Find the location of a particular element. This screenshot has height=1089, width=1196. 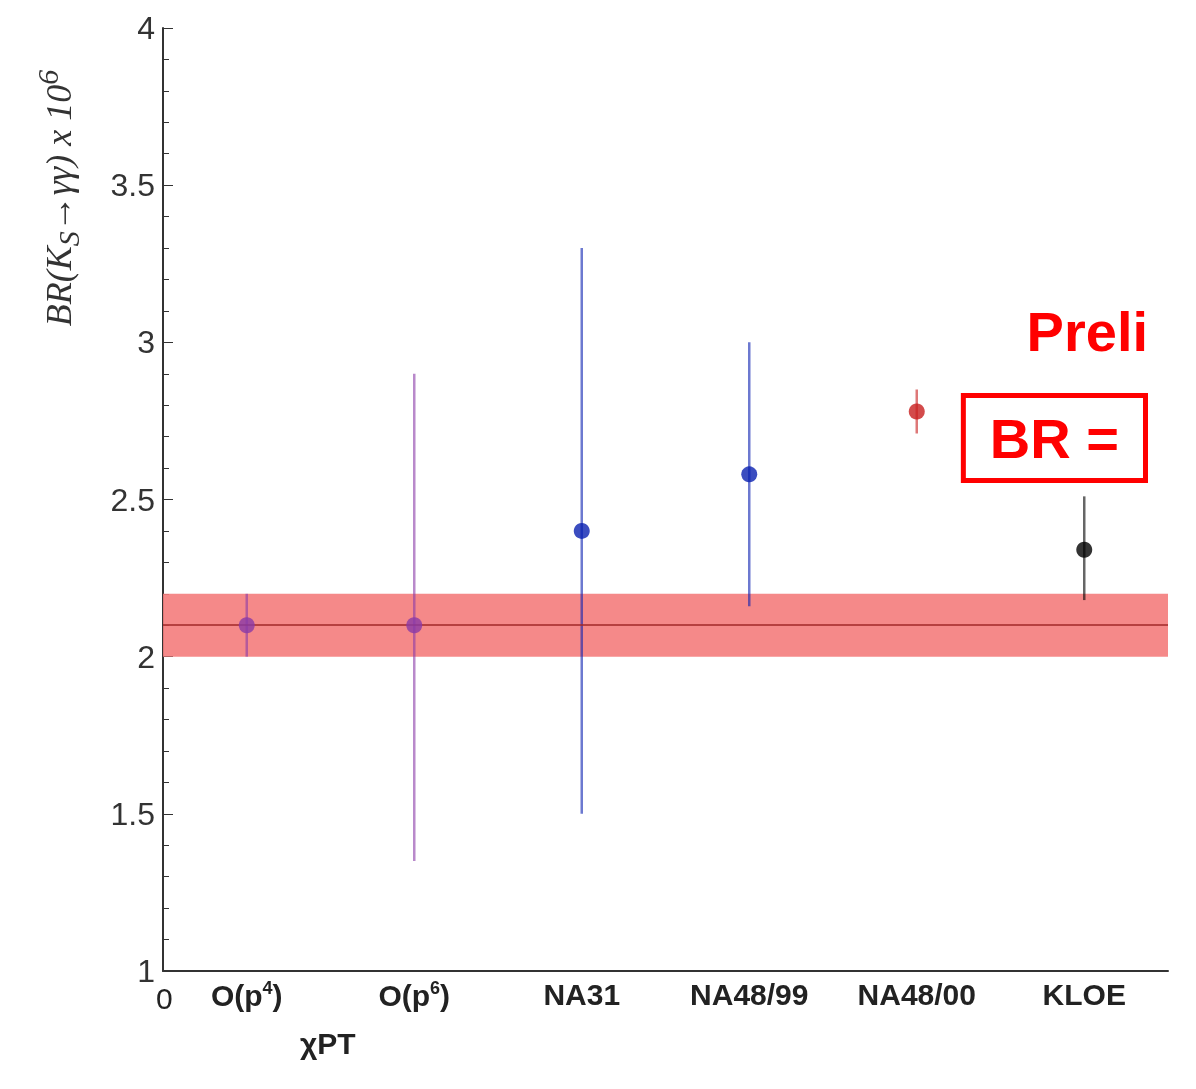

y-tick-label: 2.5 is located at coordinates (132, 499).